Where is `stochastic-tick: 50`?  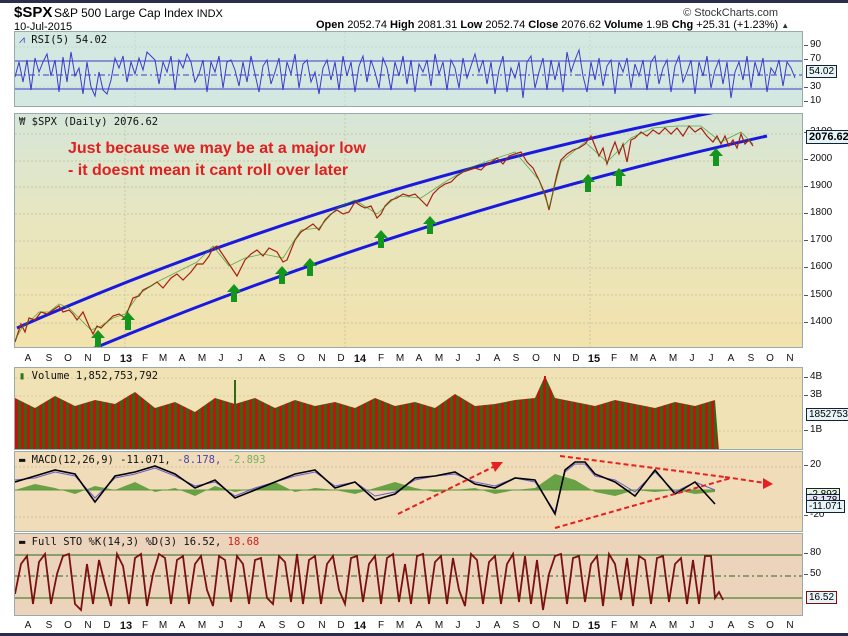
stochastic-tick: 50 is located at coordinates (812, 573).